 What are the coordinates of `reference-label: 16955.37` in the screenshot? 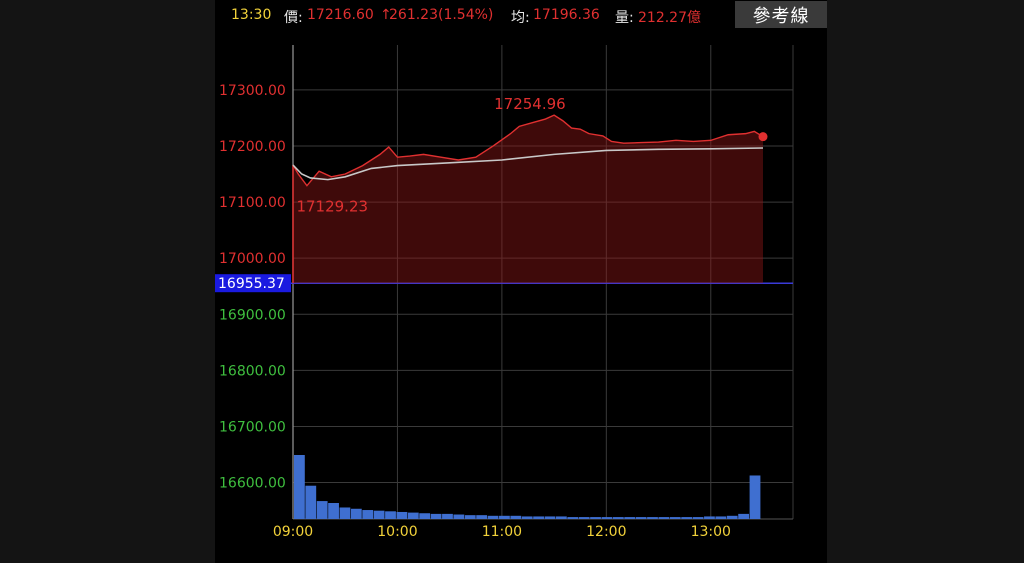 It's located at (251, 284).